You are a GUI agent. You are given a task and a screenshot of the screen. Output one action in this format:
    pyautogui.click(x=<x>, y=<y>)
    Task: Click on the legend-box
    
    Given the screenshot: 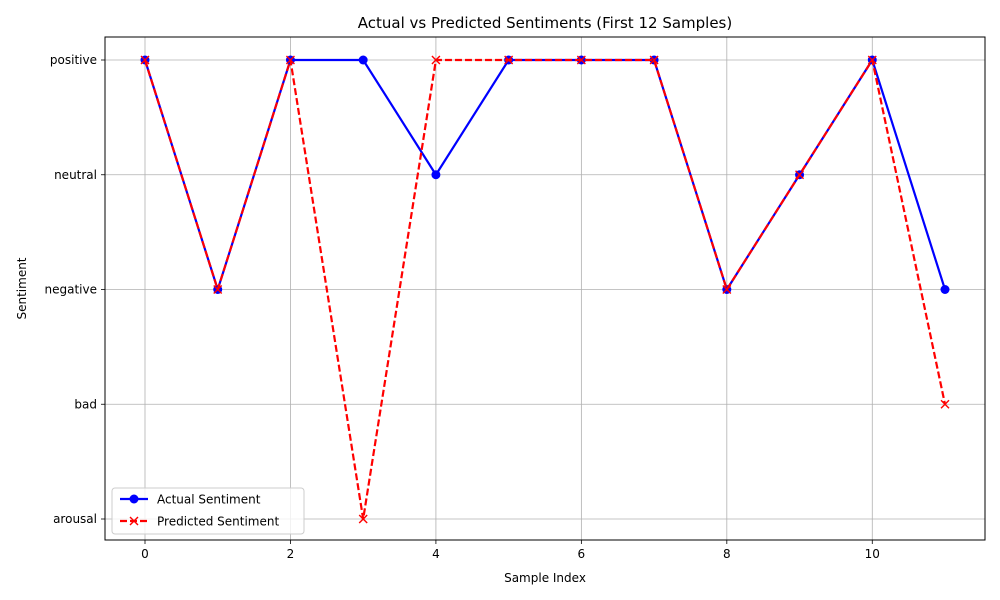 What is the action you would take?
    pyautogui.click(x=208, y=511)
    